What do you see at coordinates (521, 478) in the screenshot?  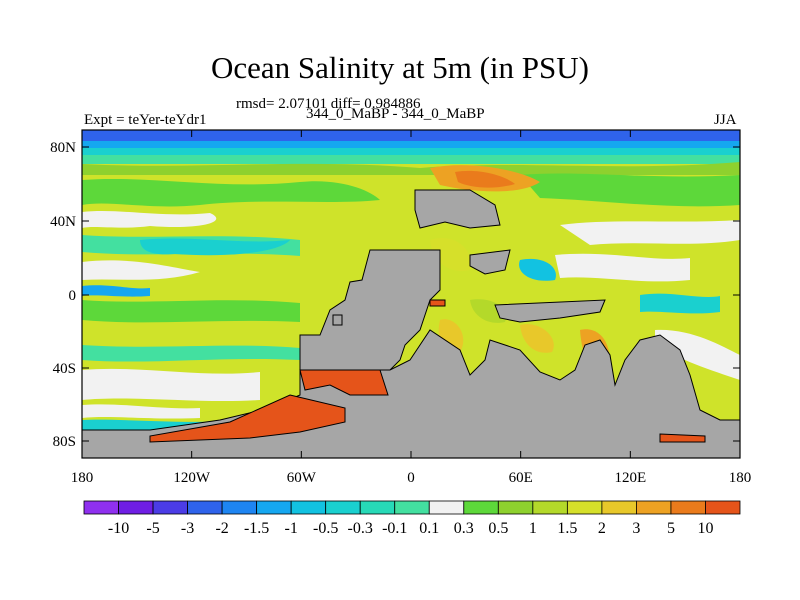 I see `lon-tick-label: 60E` at bounding box center [521, 478].